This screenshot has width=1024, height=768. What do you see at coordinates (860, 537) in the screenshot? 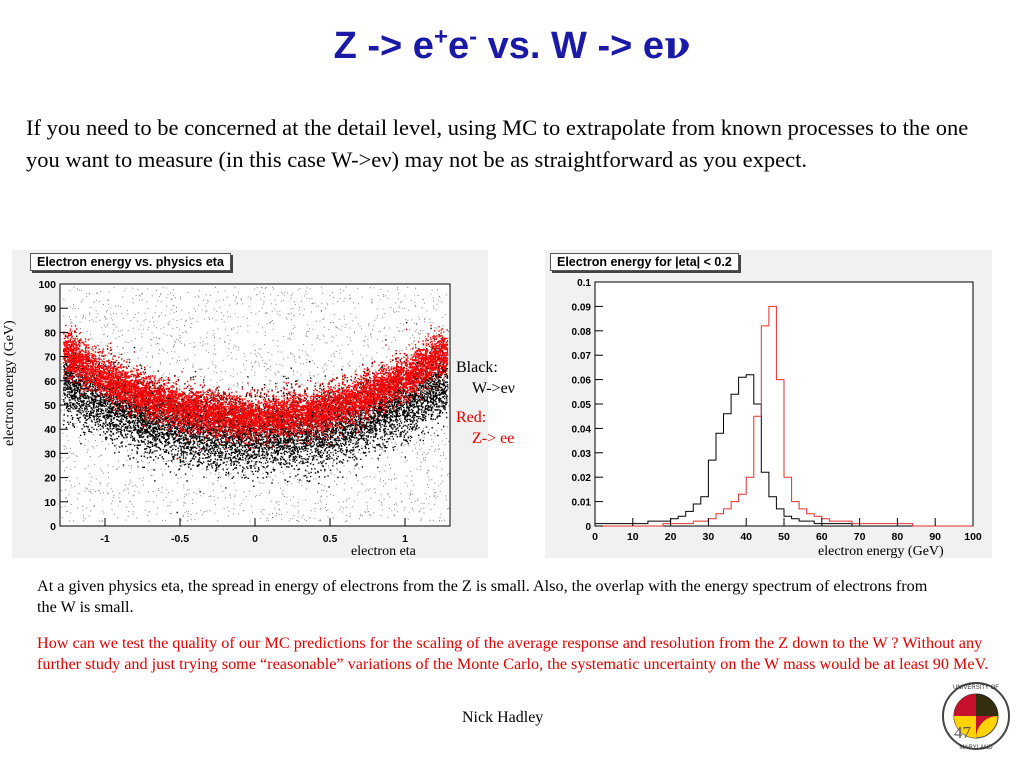
I see `histogram-x-tick-label: 70` at bounding box center [860, 537].